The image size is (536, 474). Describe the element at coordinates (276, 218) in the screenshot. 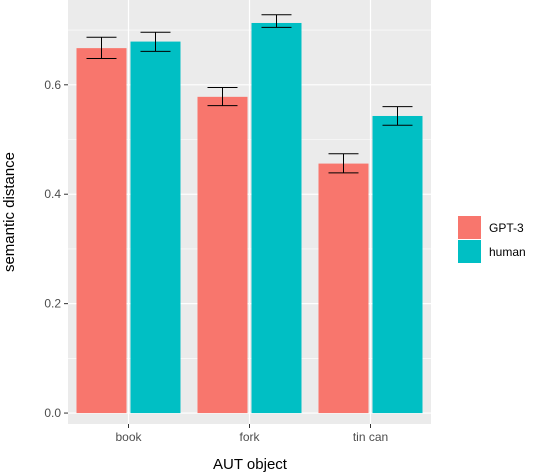

I see `bar-human-fork` at that location.